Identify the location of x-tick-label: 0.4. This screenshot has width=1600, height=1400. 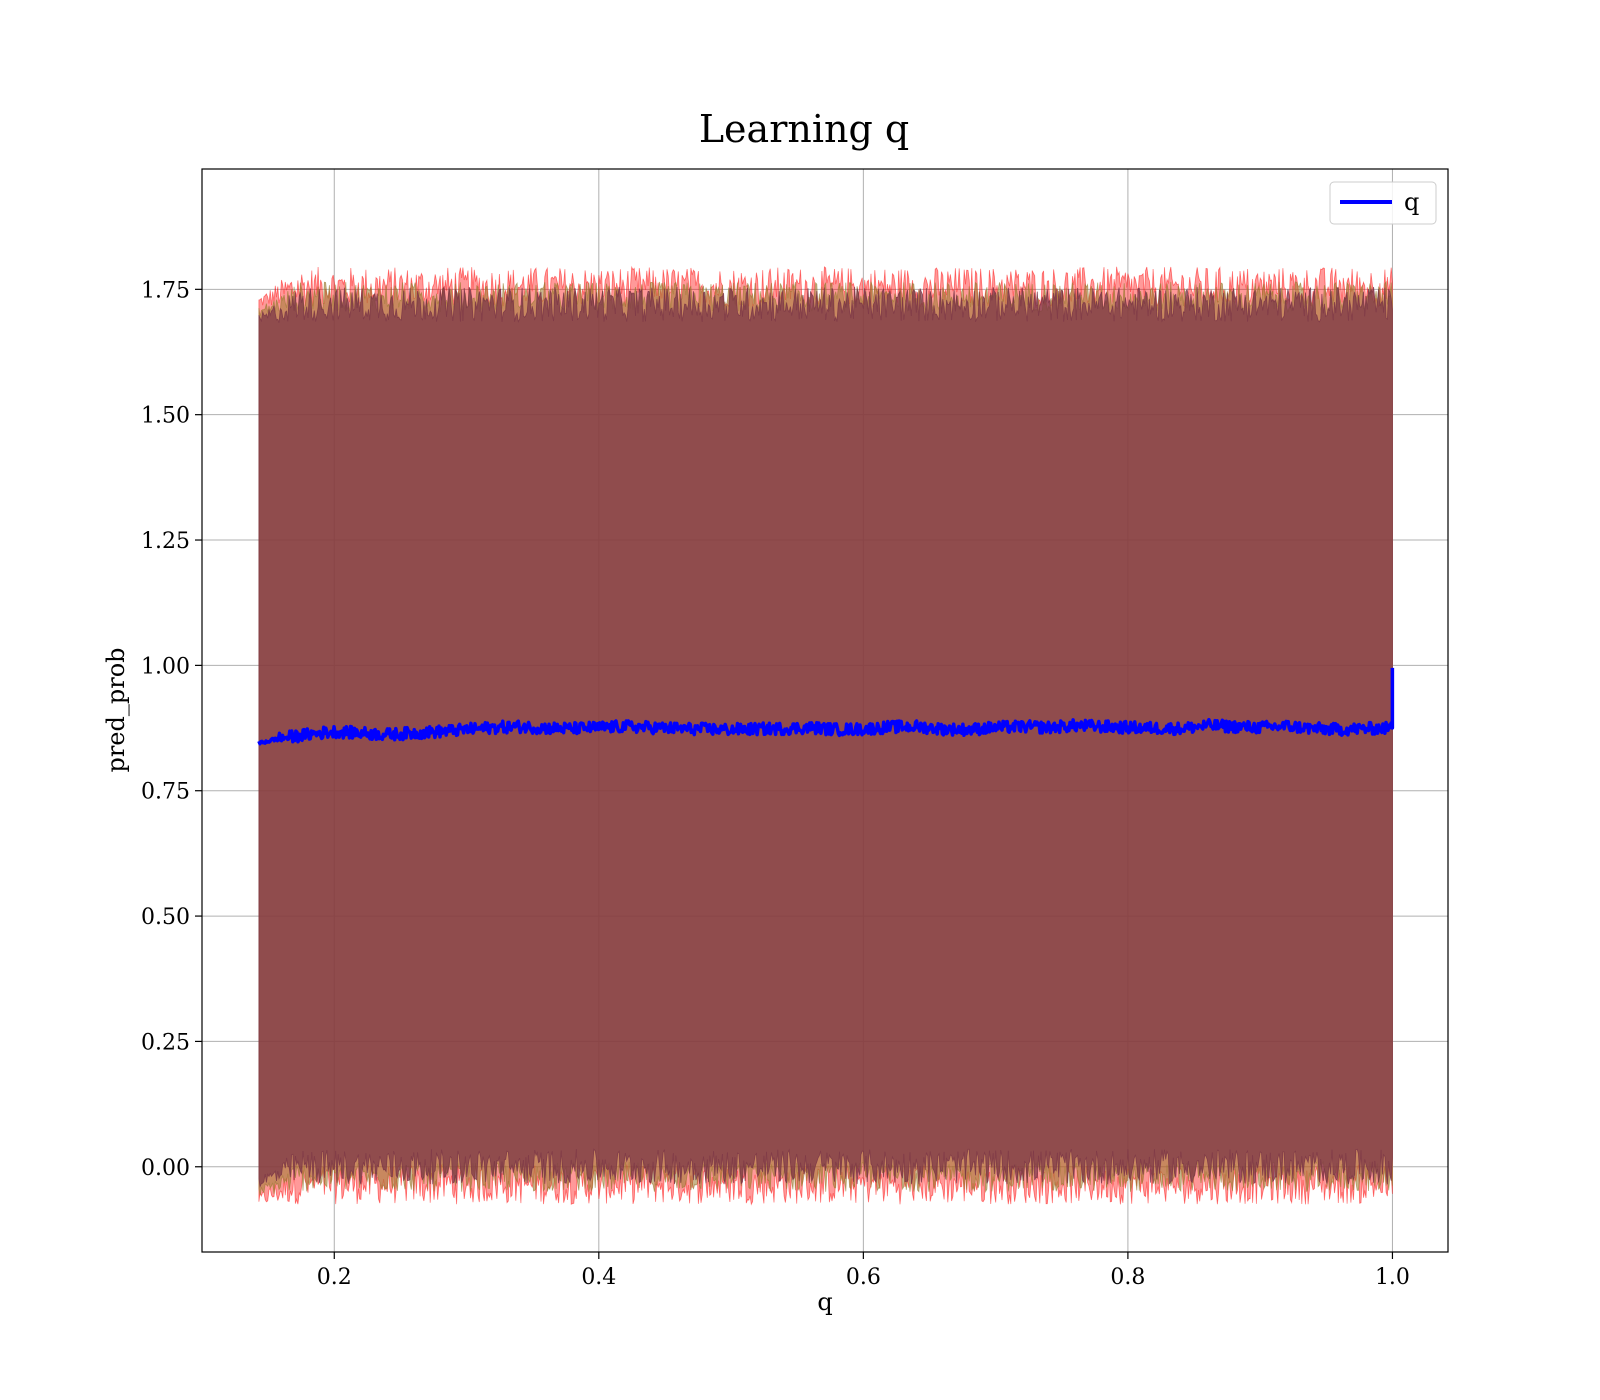
(598, 1277).